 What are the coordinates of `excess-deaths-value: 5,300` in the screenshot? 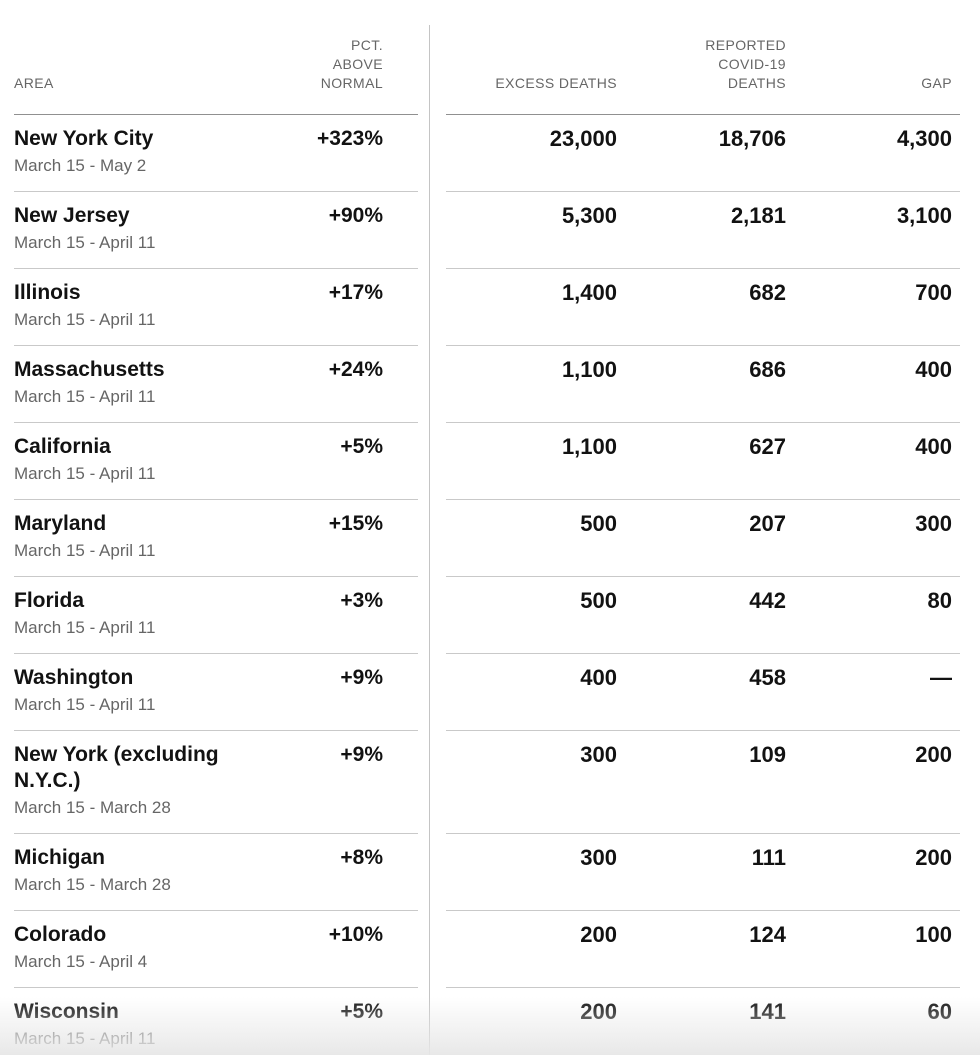 It's located at (589, 215).